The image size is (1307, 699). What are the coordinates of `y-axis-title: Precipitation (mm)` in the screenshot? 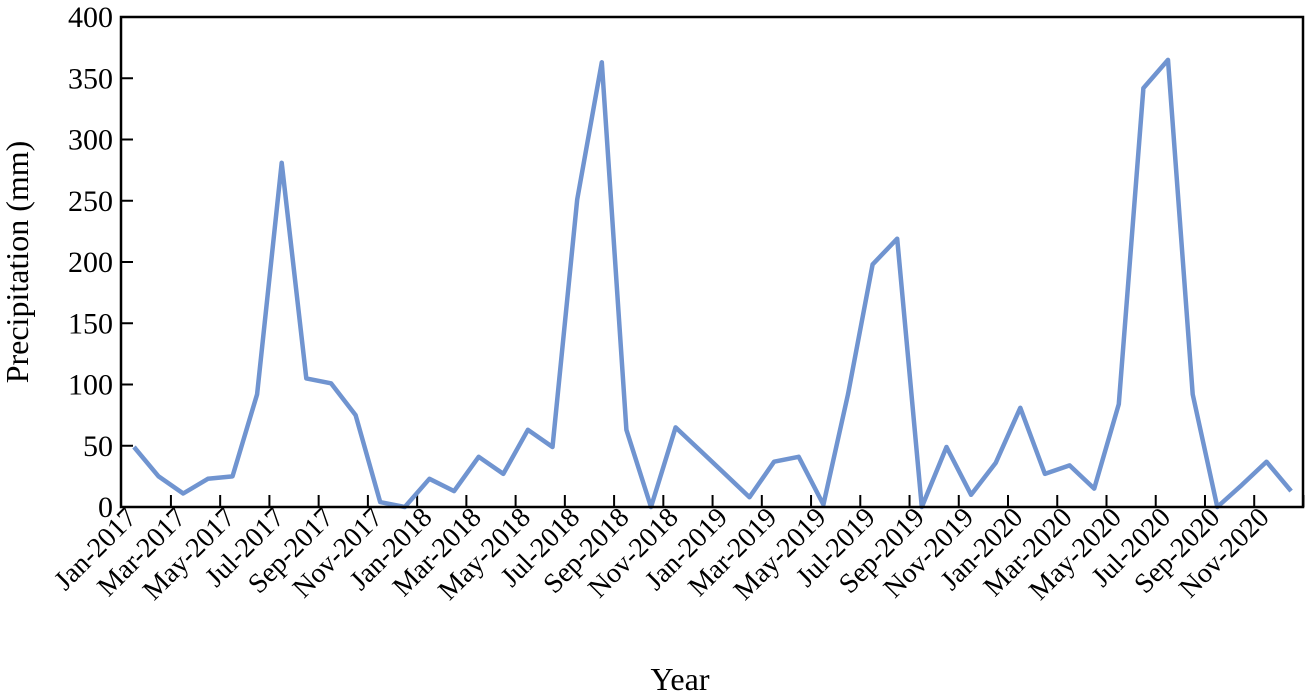 It's located at (17, 262).